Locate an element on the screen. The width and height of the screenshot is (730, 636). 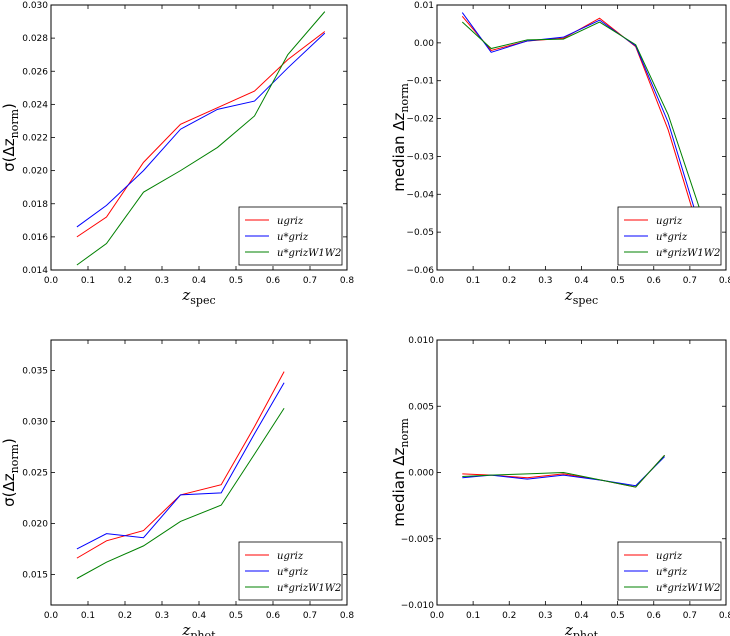
x-axis-label: zspec is located at coordinates (581, 296).